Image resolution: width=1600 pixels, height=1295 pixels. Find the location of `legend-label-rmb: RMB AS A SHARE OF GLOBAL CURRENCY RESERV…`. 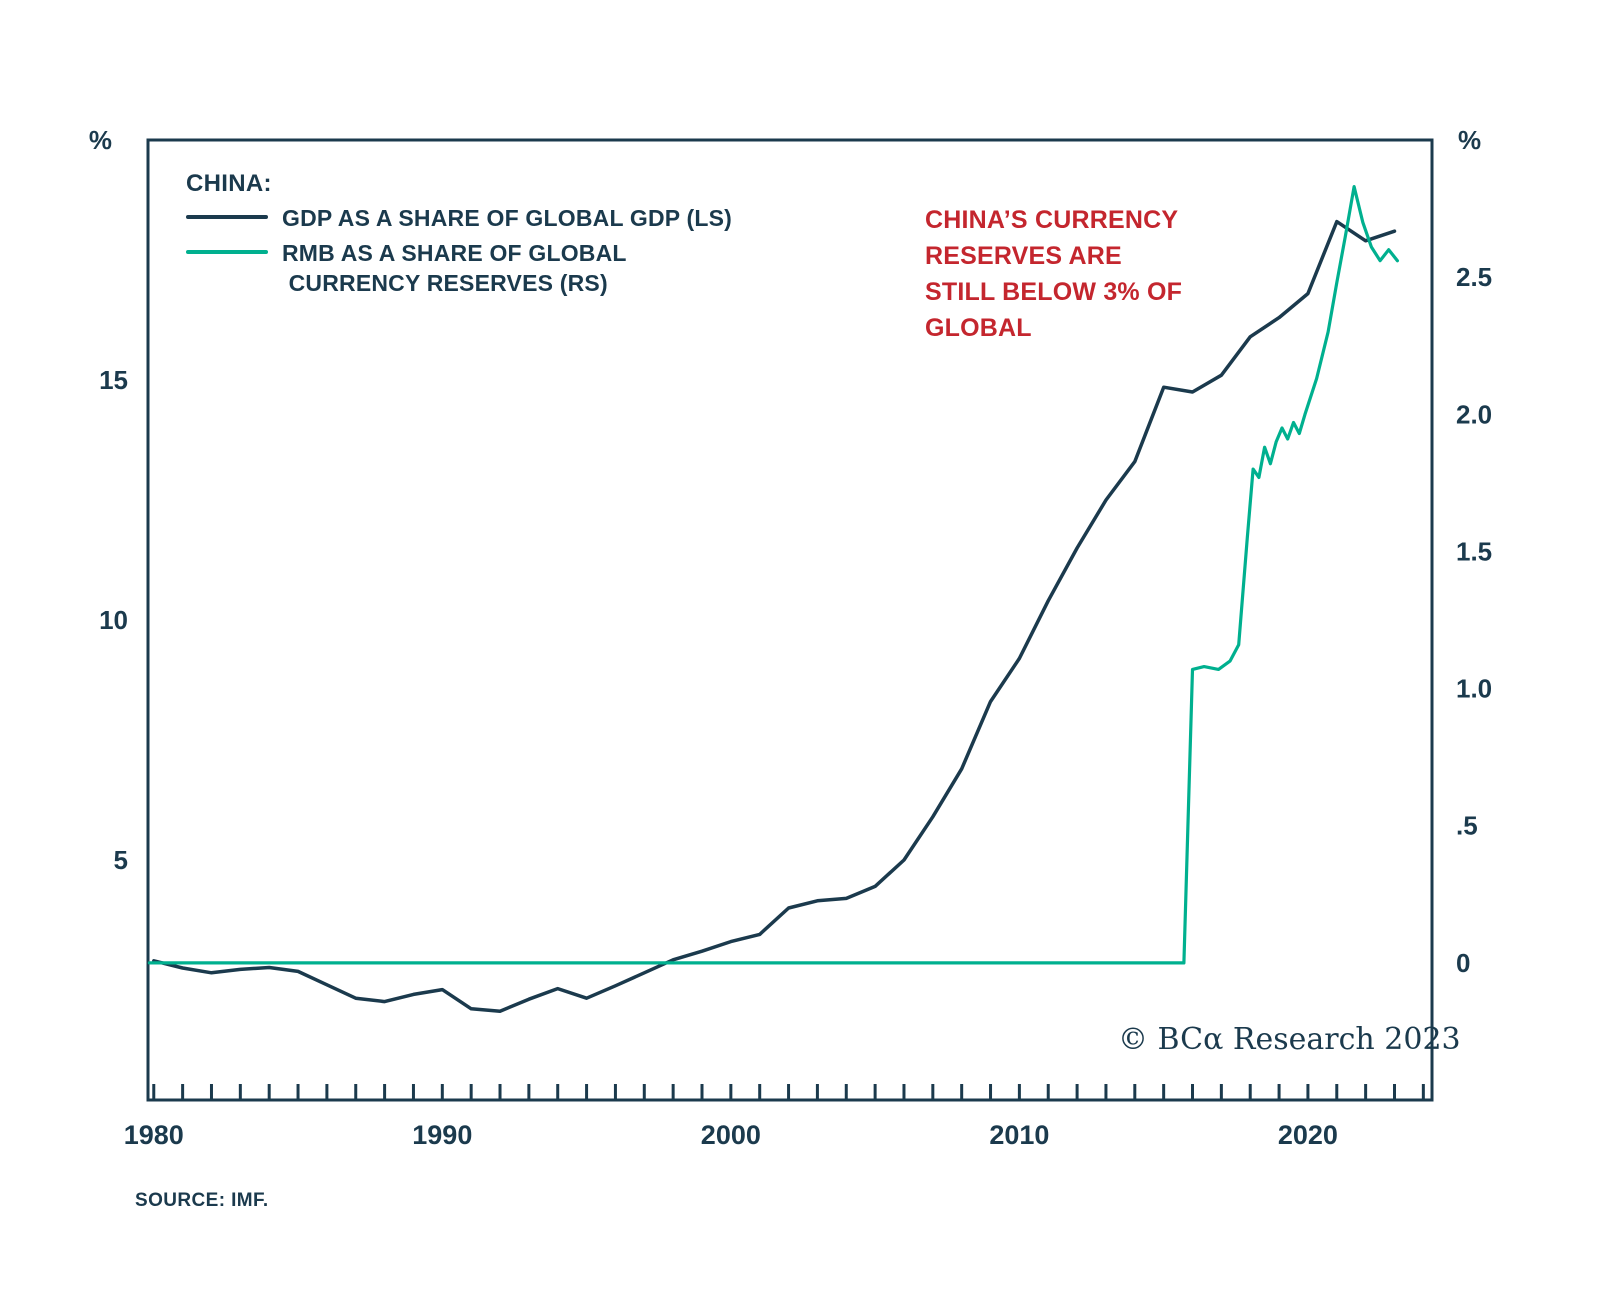

legend-label-rmb: RMB AS A SHARE OF GLOBAL CURRENCY RESERV… is located at coordinates (454, 268).